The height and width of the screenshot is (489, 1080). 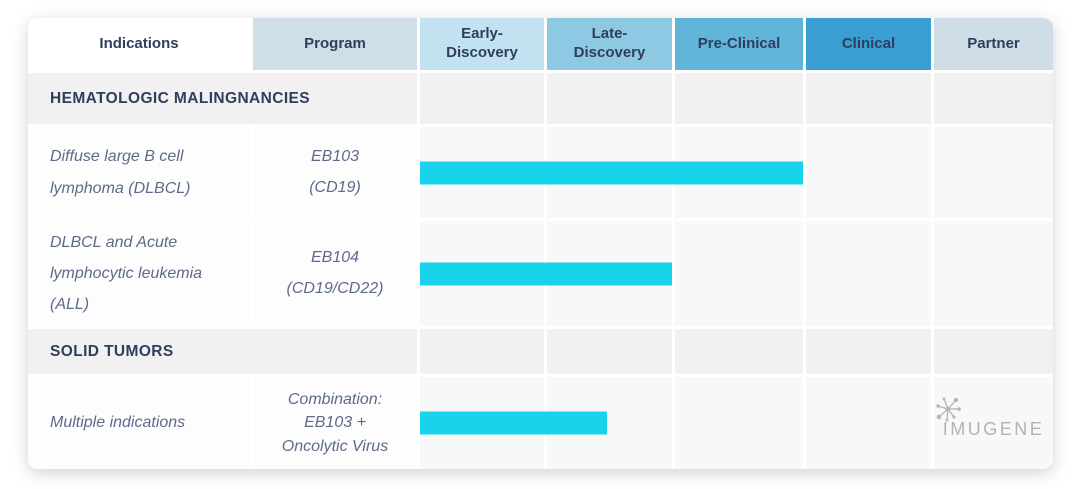 I want to click on column-header-late-discovery: Late- Discovery, so click(x=609, y=44).